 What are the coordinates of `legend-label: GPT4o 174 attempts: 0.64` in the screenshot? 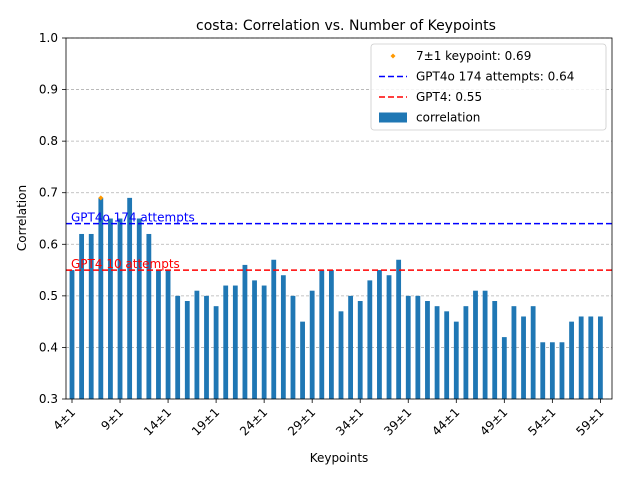 It's located at (495, 77).